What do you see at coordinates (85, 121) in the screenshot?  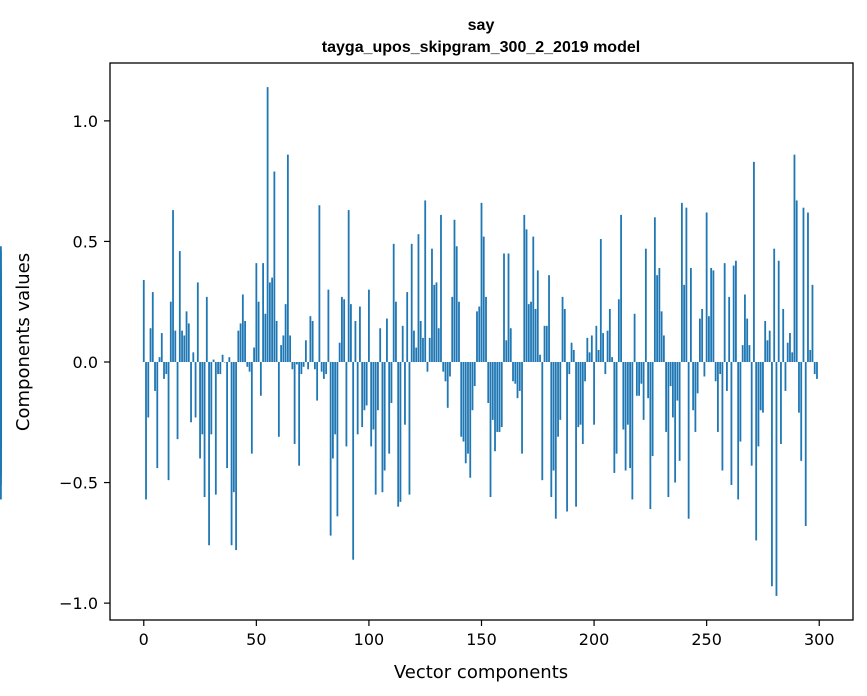 I see `y-tick-label: 1.0` at bounding box center [85, 121].